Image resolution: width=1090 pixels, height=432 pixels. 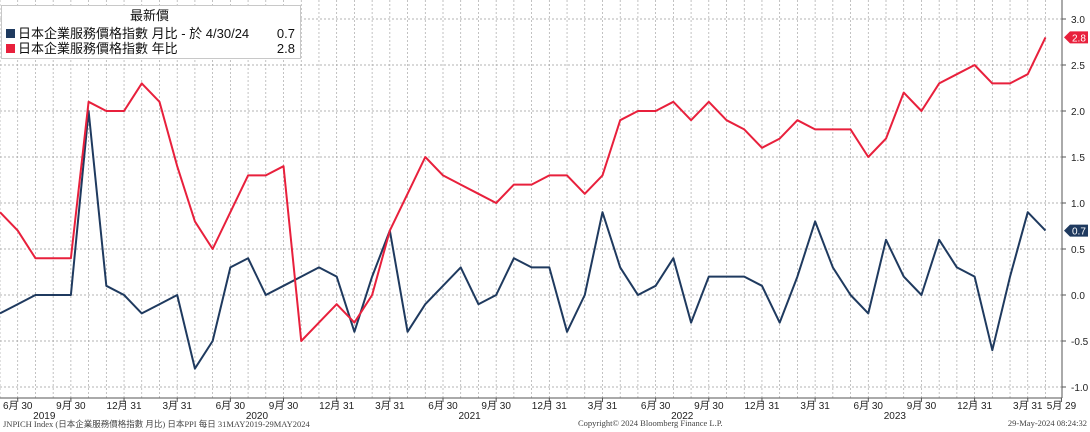 I want to click on legend-label-mom: 日本企業服務價格指數 月比 - 於 4/30/24, so click(x=134, y=33).